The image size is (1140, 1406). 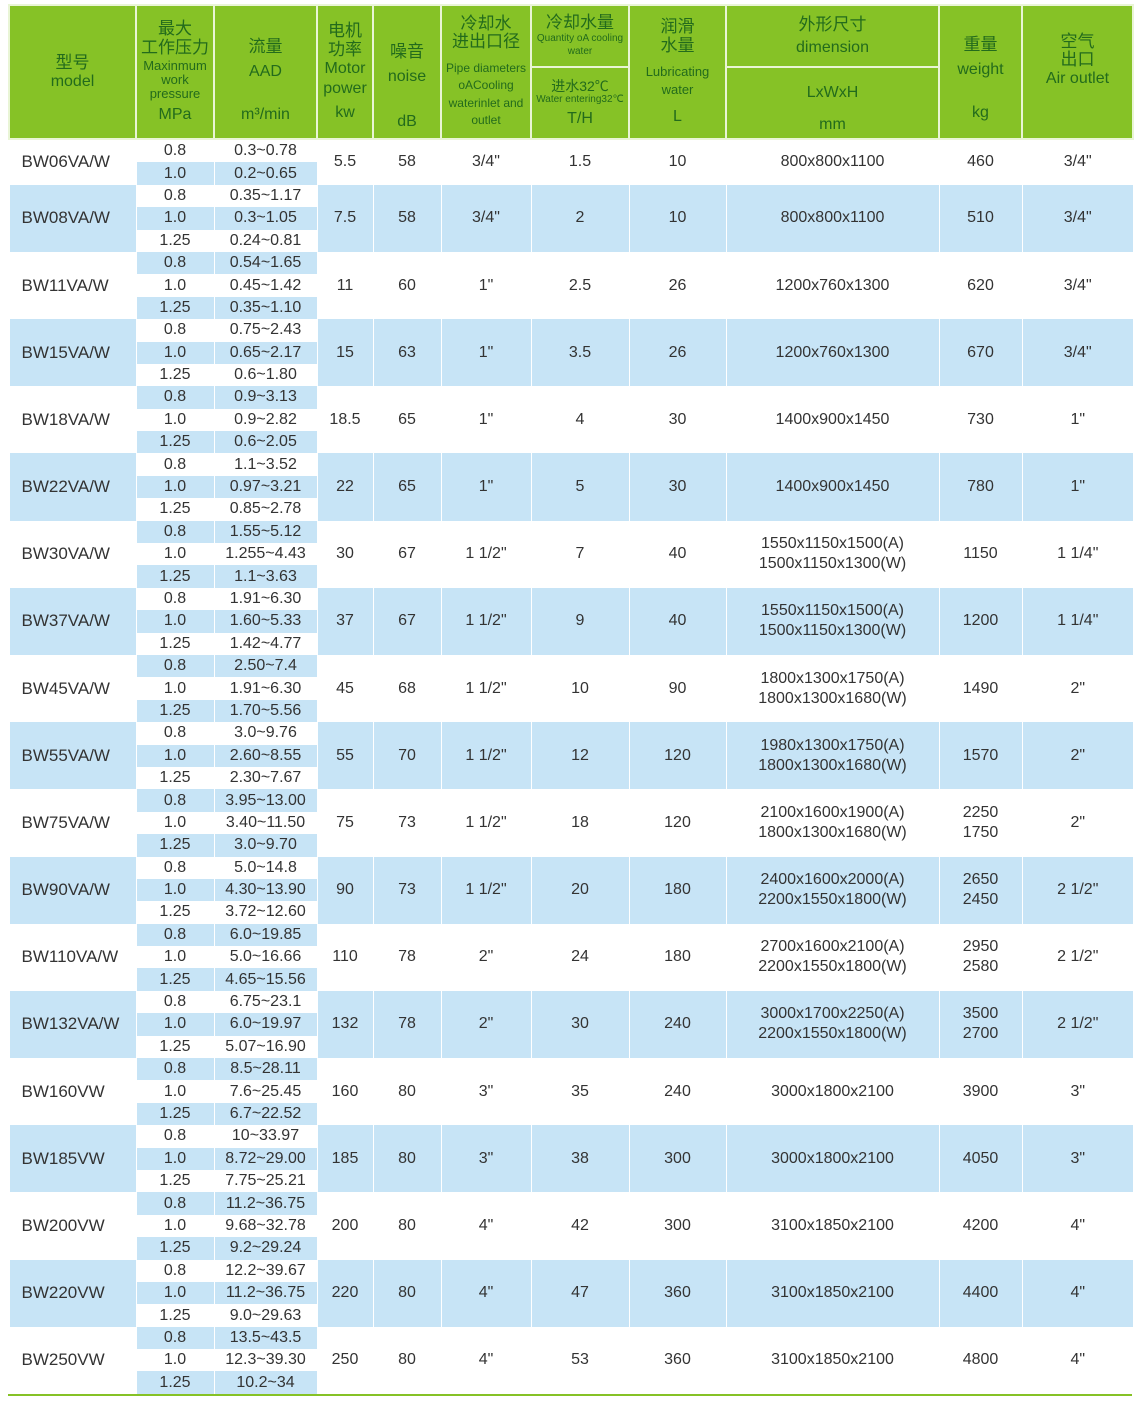 What do you see at coordinates (677, 487) in the screenshot?
I see `lub-cell: 30` at bounding box center [677, 487].